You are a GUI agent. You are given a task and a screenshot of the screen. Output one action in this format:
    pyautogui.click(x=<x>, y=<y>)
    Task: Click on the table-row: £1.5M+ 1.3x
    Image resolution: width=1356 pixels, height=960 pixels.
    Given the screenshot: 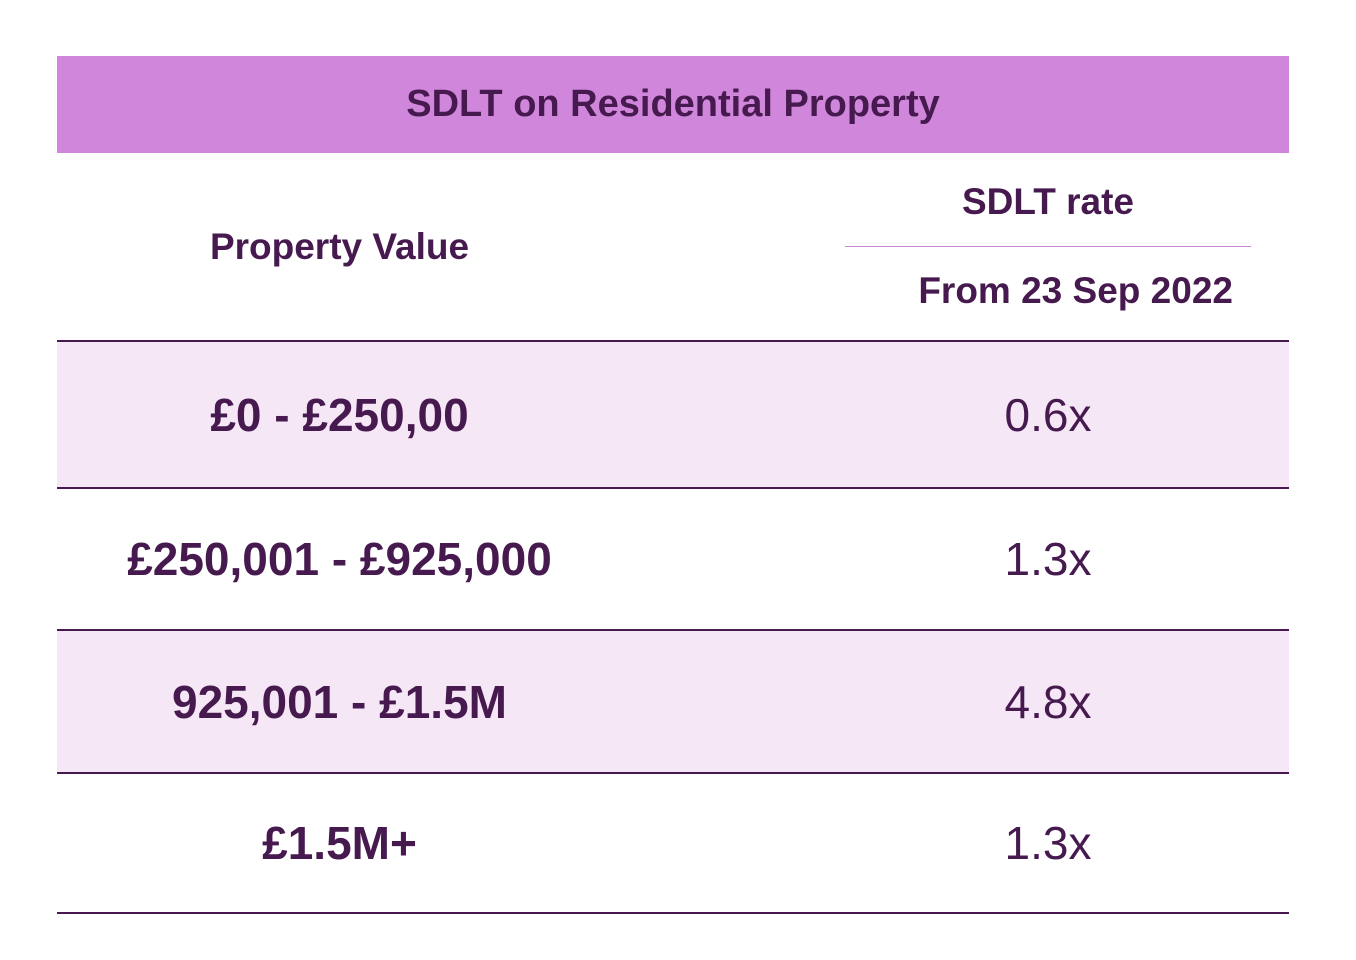 What is the action you would take?
    pyautogui.click(x=673, y=844)
    